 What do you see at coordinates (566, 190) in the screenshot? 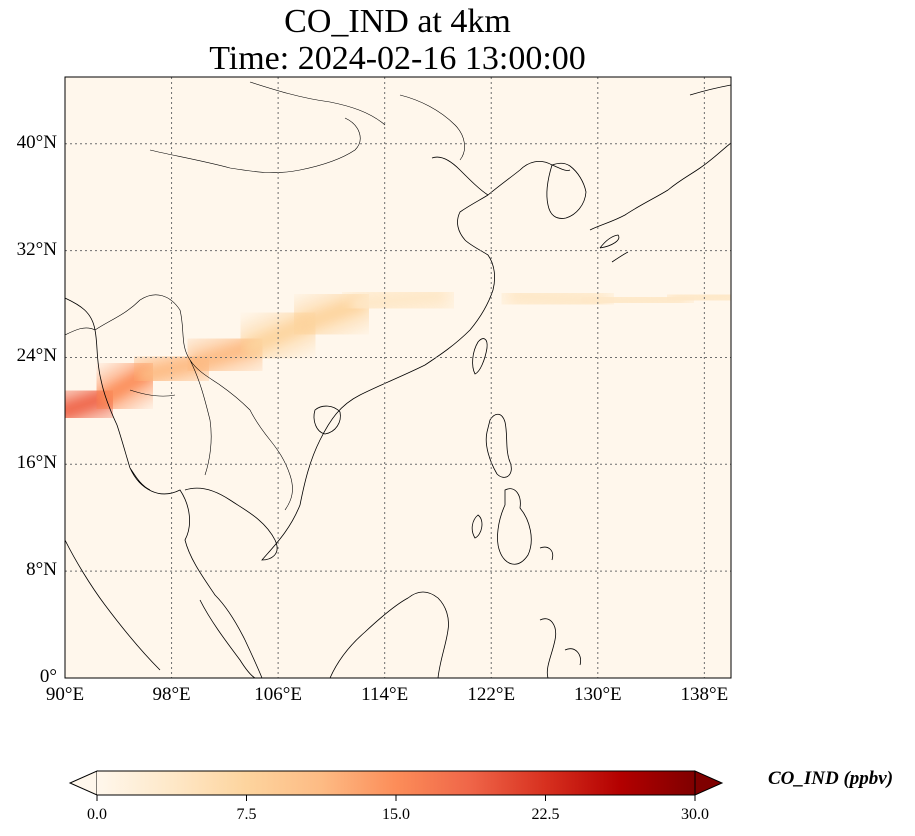
I see `korea-coastline` at bounding box center [566, 190].